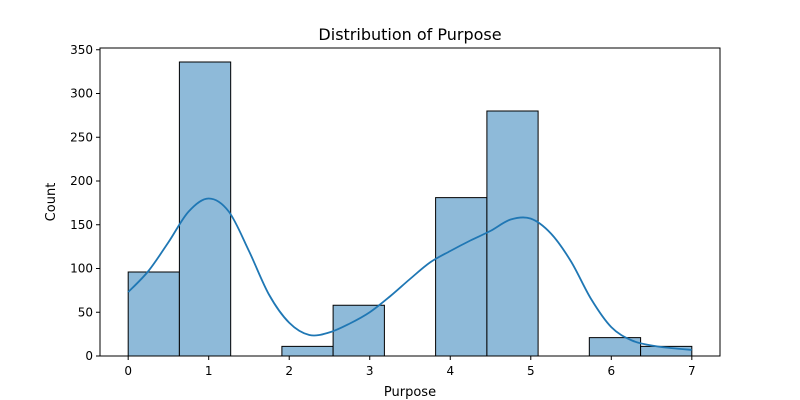 The image size is (800, 400). What do you see at coordinates (370, 371) in the screenshot?
I see `x-tick-label: 3` at bounding box center [370, 371].